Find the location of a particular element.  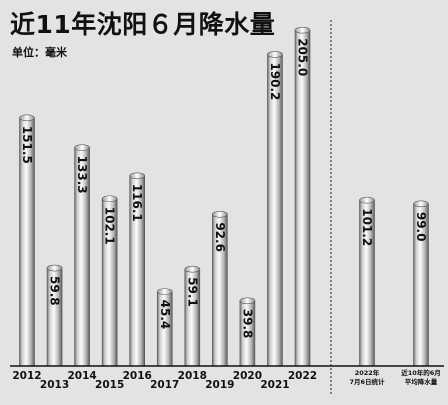

unit-label: 单位：毫米 is located at coordinates (39, 52).